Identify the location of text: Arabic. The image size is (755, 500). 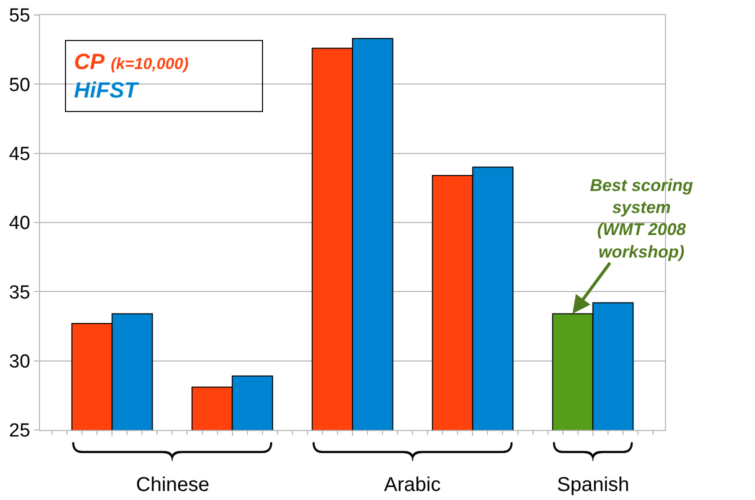
(412, 485).